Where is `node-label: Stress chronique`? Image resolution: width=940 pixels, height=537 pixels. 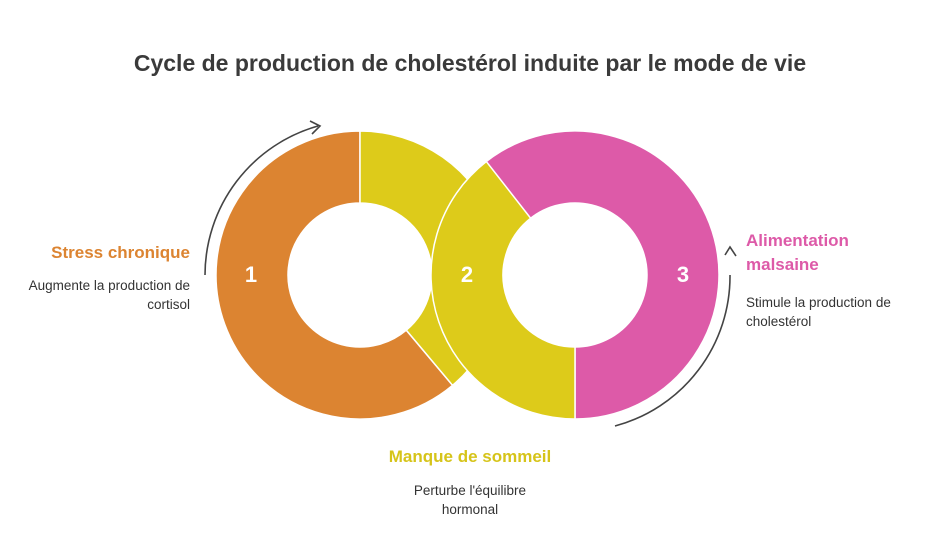 node-label: Stress chronique is located at coordinates (120, 252).